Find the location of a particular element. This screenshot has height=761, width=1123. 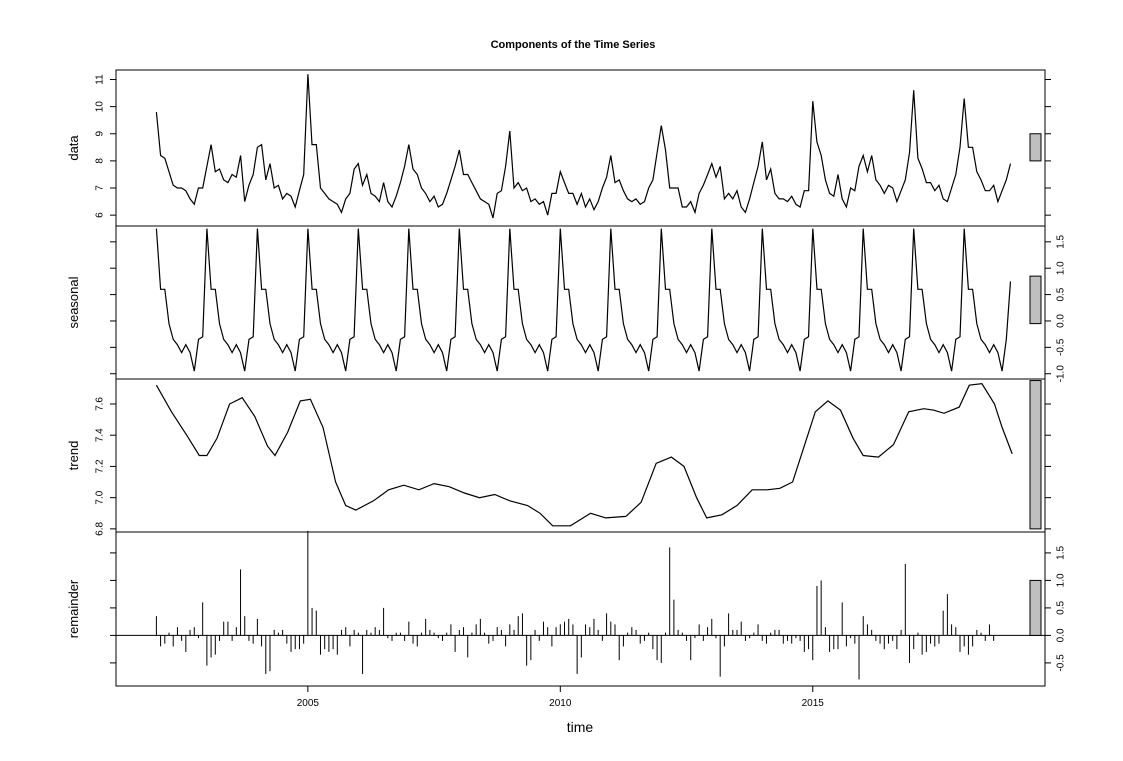

y-tick-label: 7.4 is located at coordinates (100, 435).